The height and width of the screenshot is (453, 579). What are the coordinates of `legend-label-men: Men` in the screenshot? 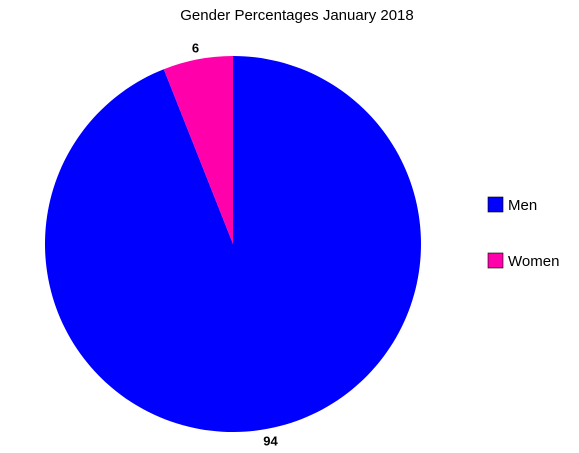 It's located at (522, 205).